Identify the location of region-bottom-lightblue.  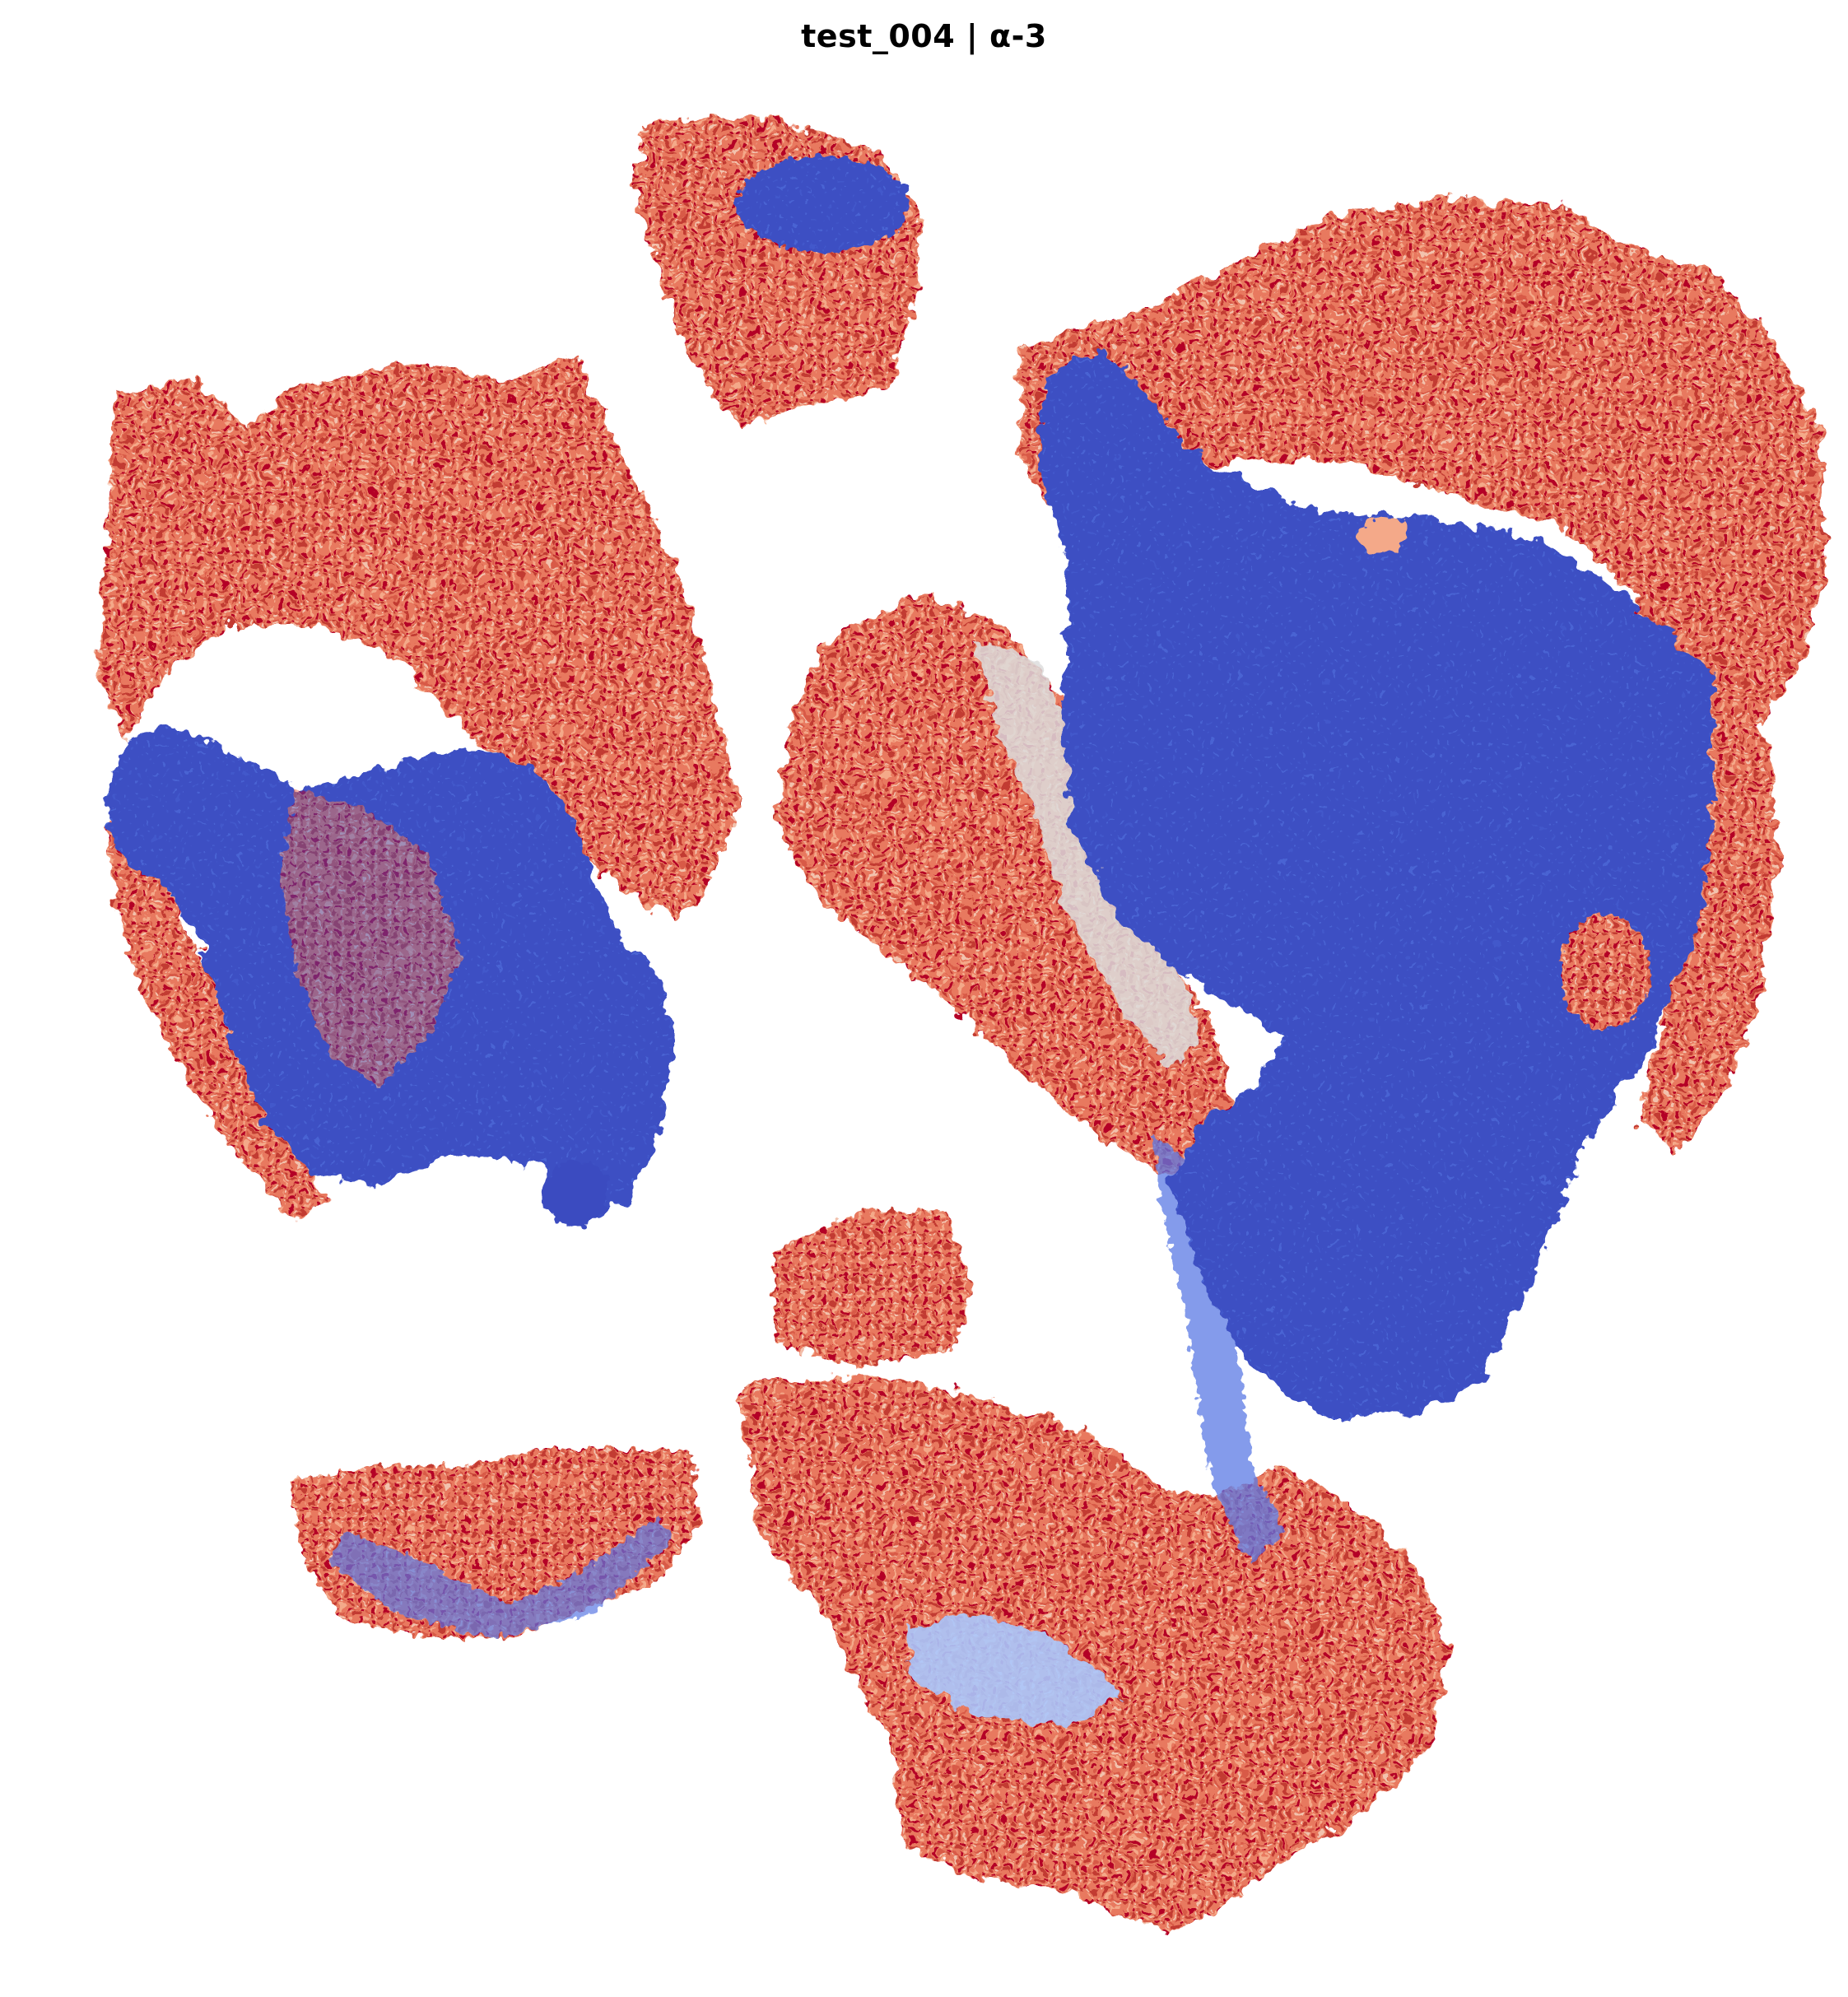
(1013, 1671).